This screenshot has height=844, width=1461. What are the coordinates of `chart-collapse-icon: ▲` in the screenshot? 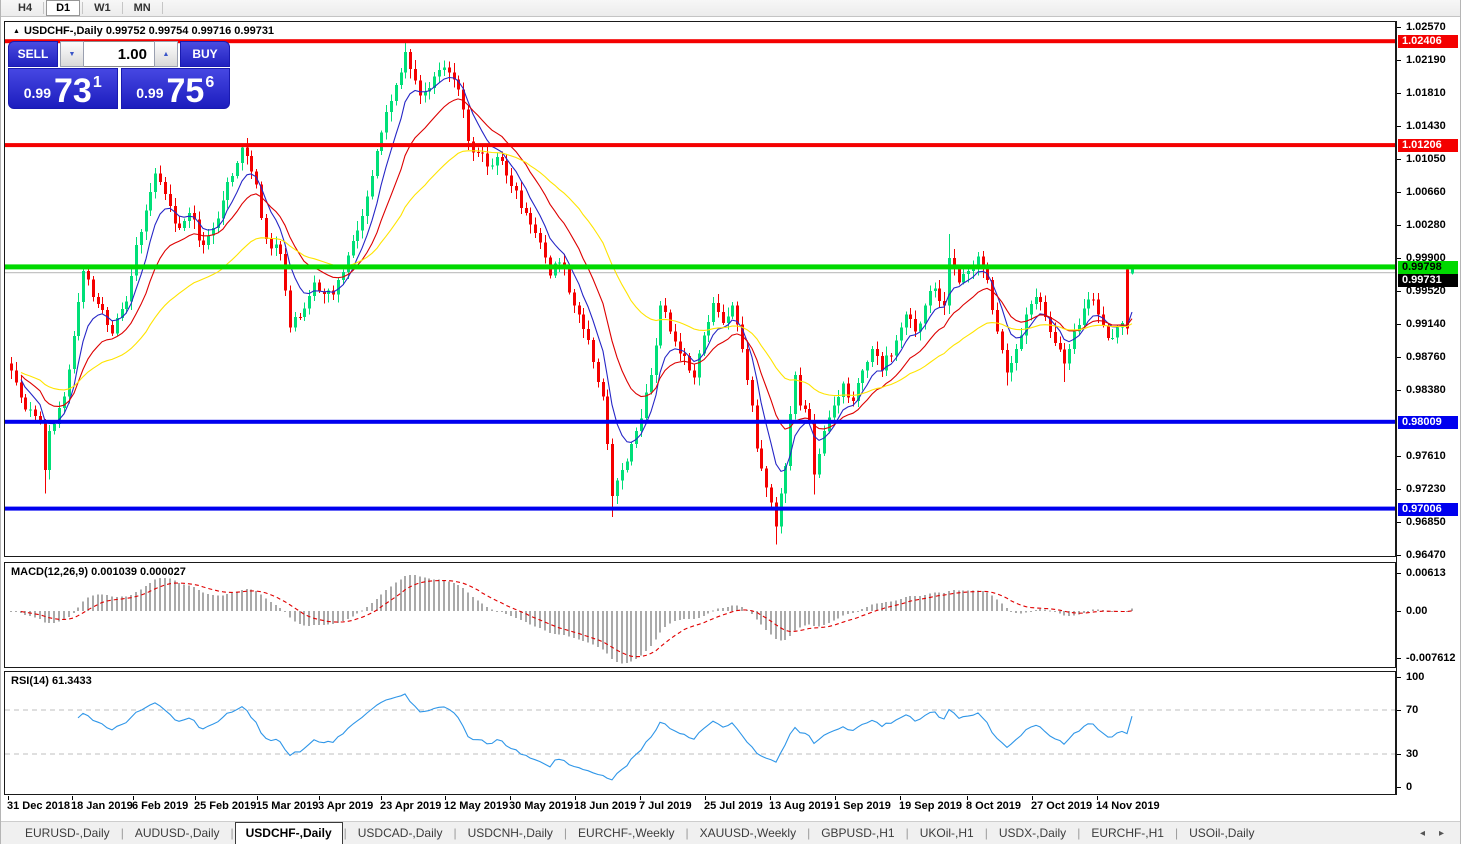 It's located at (16, 31).